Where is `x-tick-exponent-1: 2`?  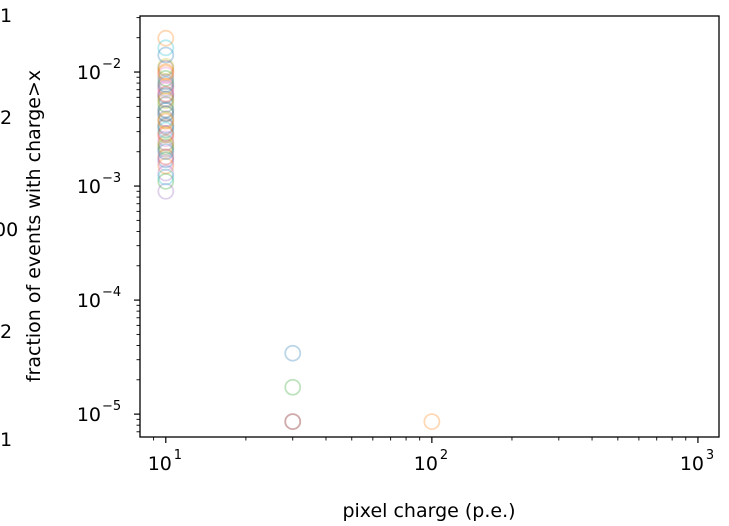 x-tick-exponent-1: 2 is located at coordinates (444, 455).